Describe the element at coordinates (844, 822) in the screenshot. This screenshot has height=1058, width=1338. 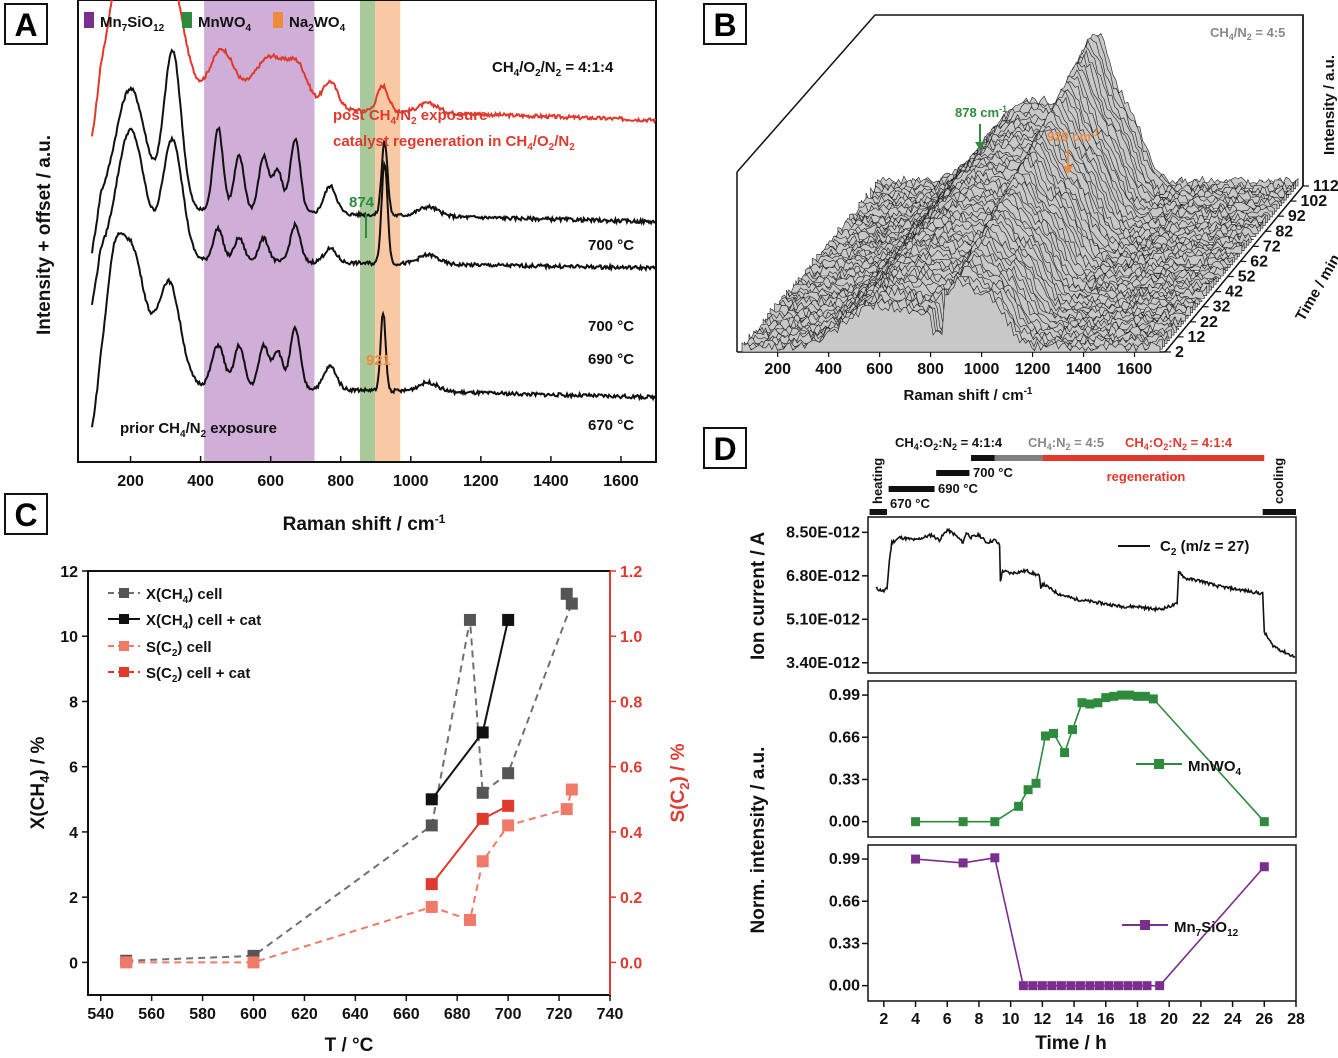
I see `mnwo4-ytick-label: 0.00` at that location.